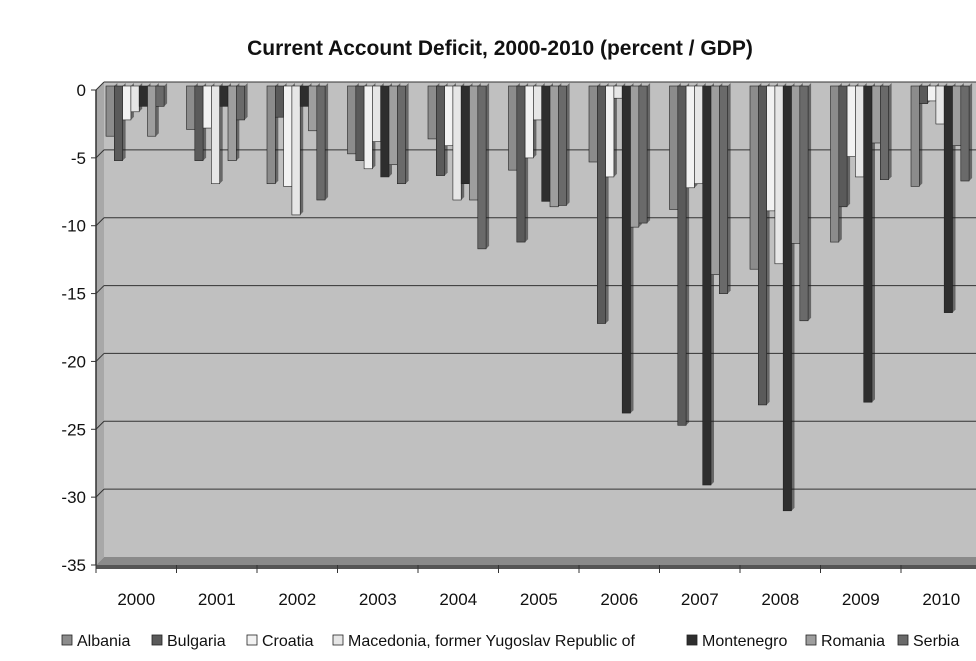 This screenshot has width=976, height=661. I want to click on plot-floor-edge, so click(536, 567).